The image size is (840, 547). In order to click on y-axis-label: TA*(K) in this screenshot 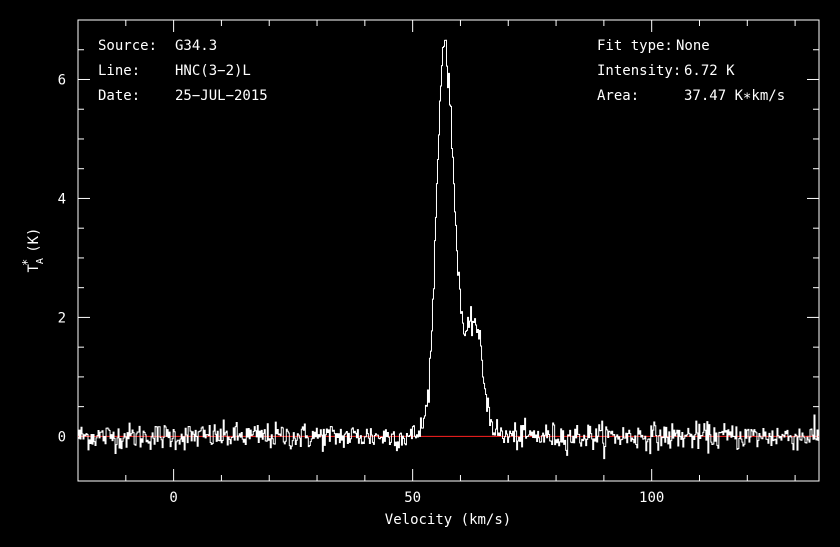, I will do `click(33, 250)`.